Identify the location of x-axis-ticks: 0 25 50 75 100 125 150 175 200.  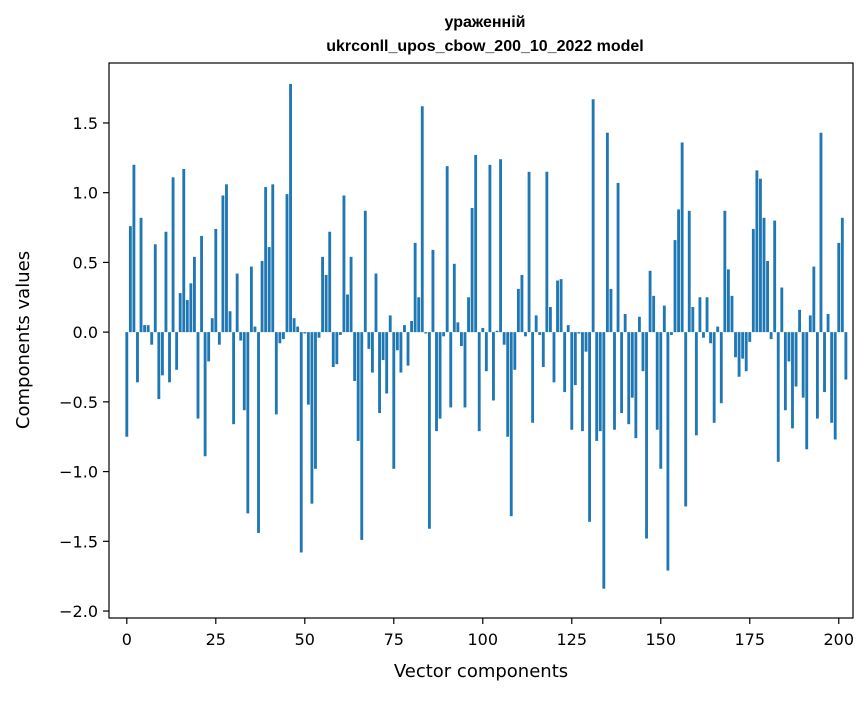
(488, 633).